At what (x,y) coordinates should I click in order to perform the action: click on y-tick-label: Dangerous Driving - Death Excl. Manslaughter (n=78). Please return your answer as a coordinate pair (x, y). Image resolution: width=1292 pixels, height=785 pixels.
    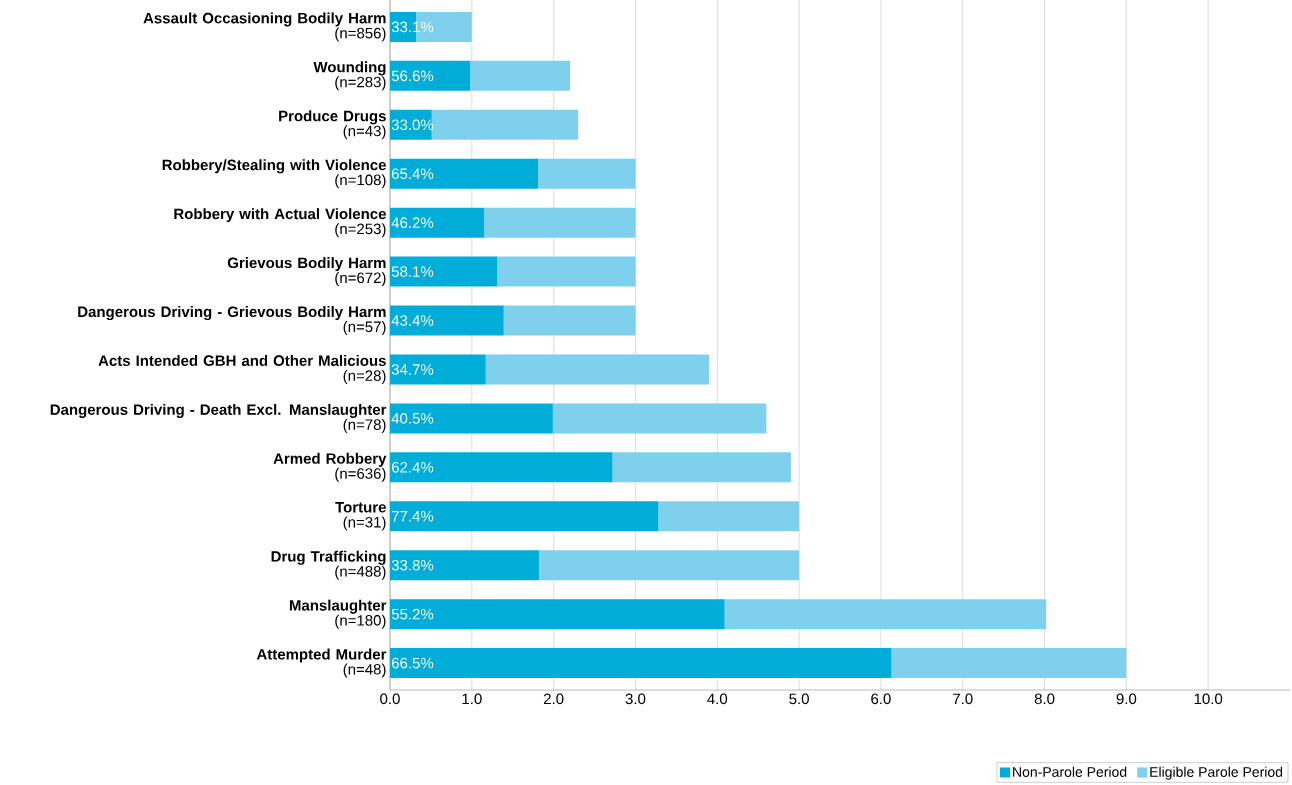
    Looking at the image, I should click on (218, 418).